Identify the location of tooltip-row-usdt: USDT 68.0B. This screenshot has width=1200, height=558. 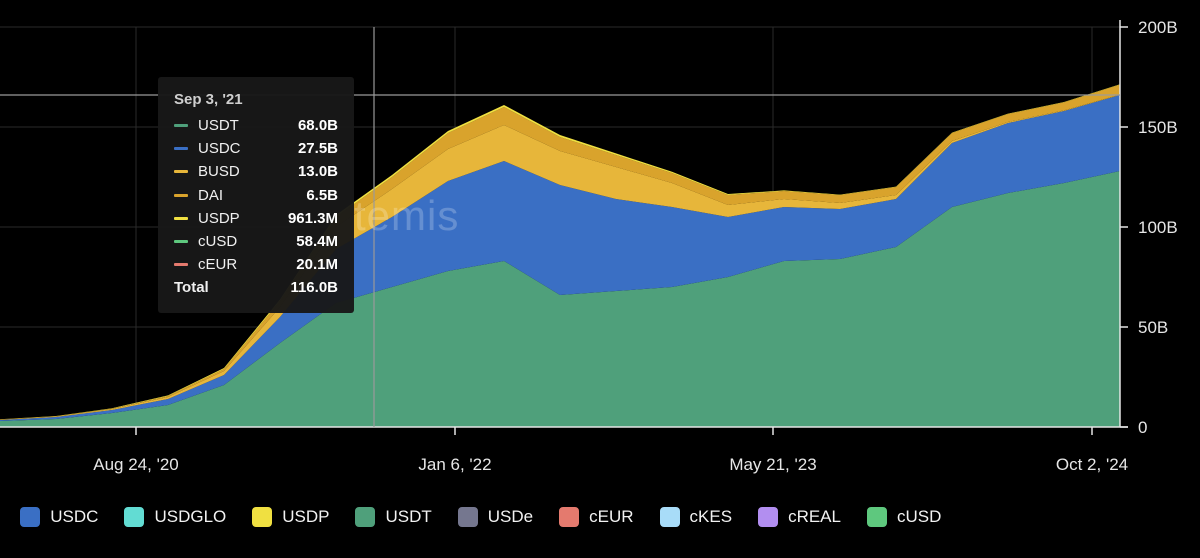
(256, 125).